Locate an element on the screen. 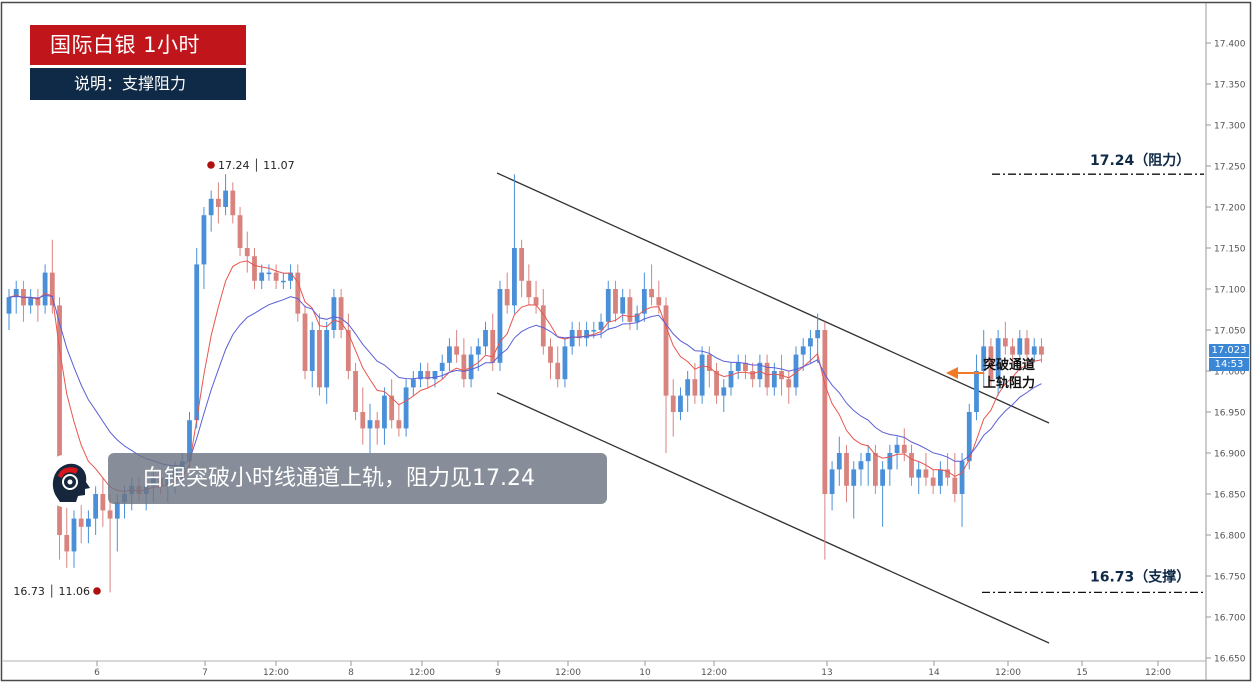  high-marker-label: 17.24 │ 11.07 is located at coordinates (256, 165).